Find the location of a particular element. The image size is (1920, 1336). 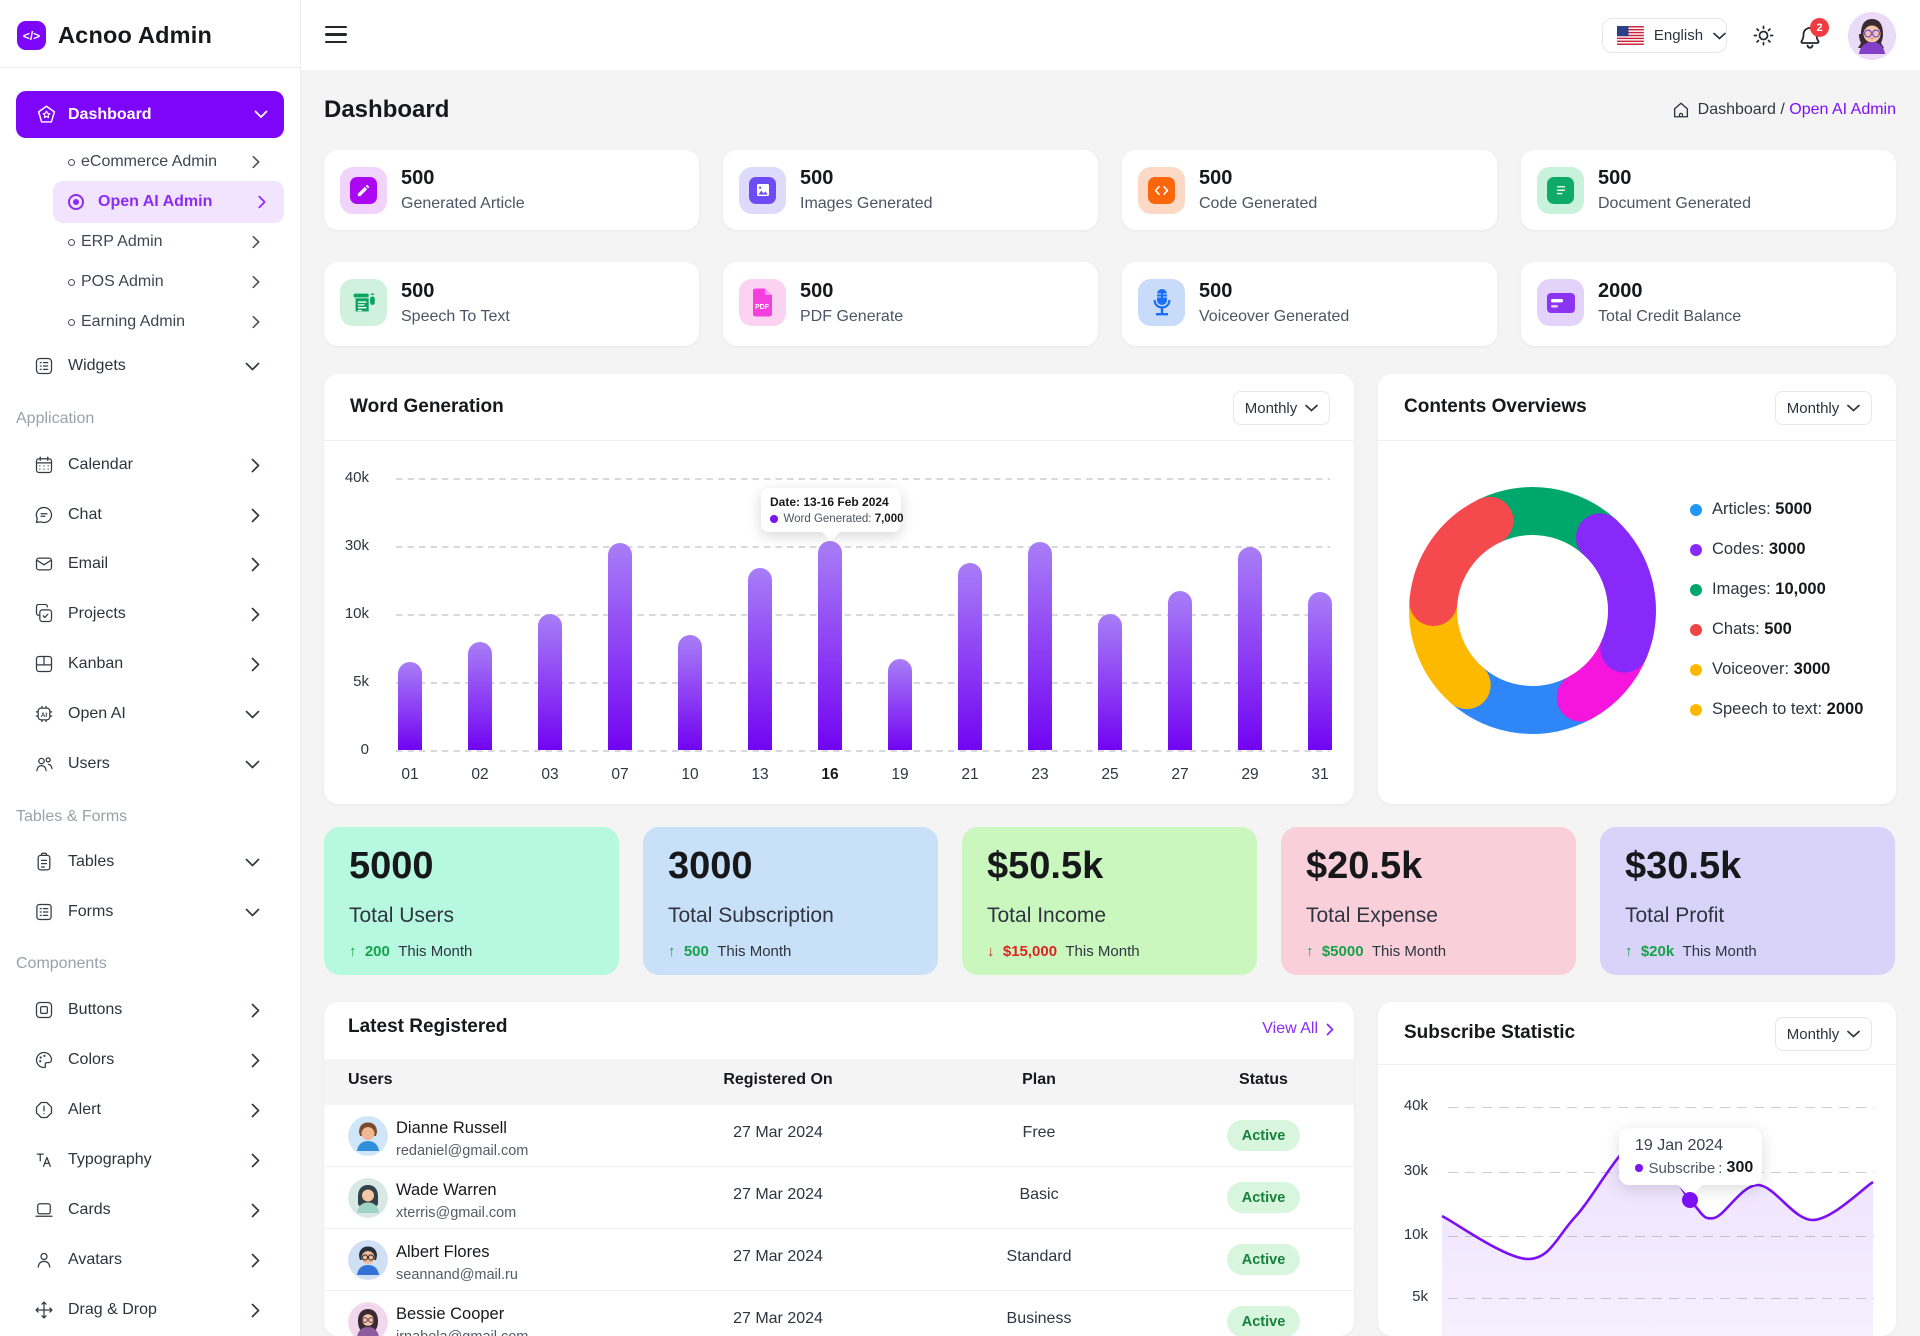

svg-text: AI is located at coordinates (44, 715).